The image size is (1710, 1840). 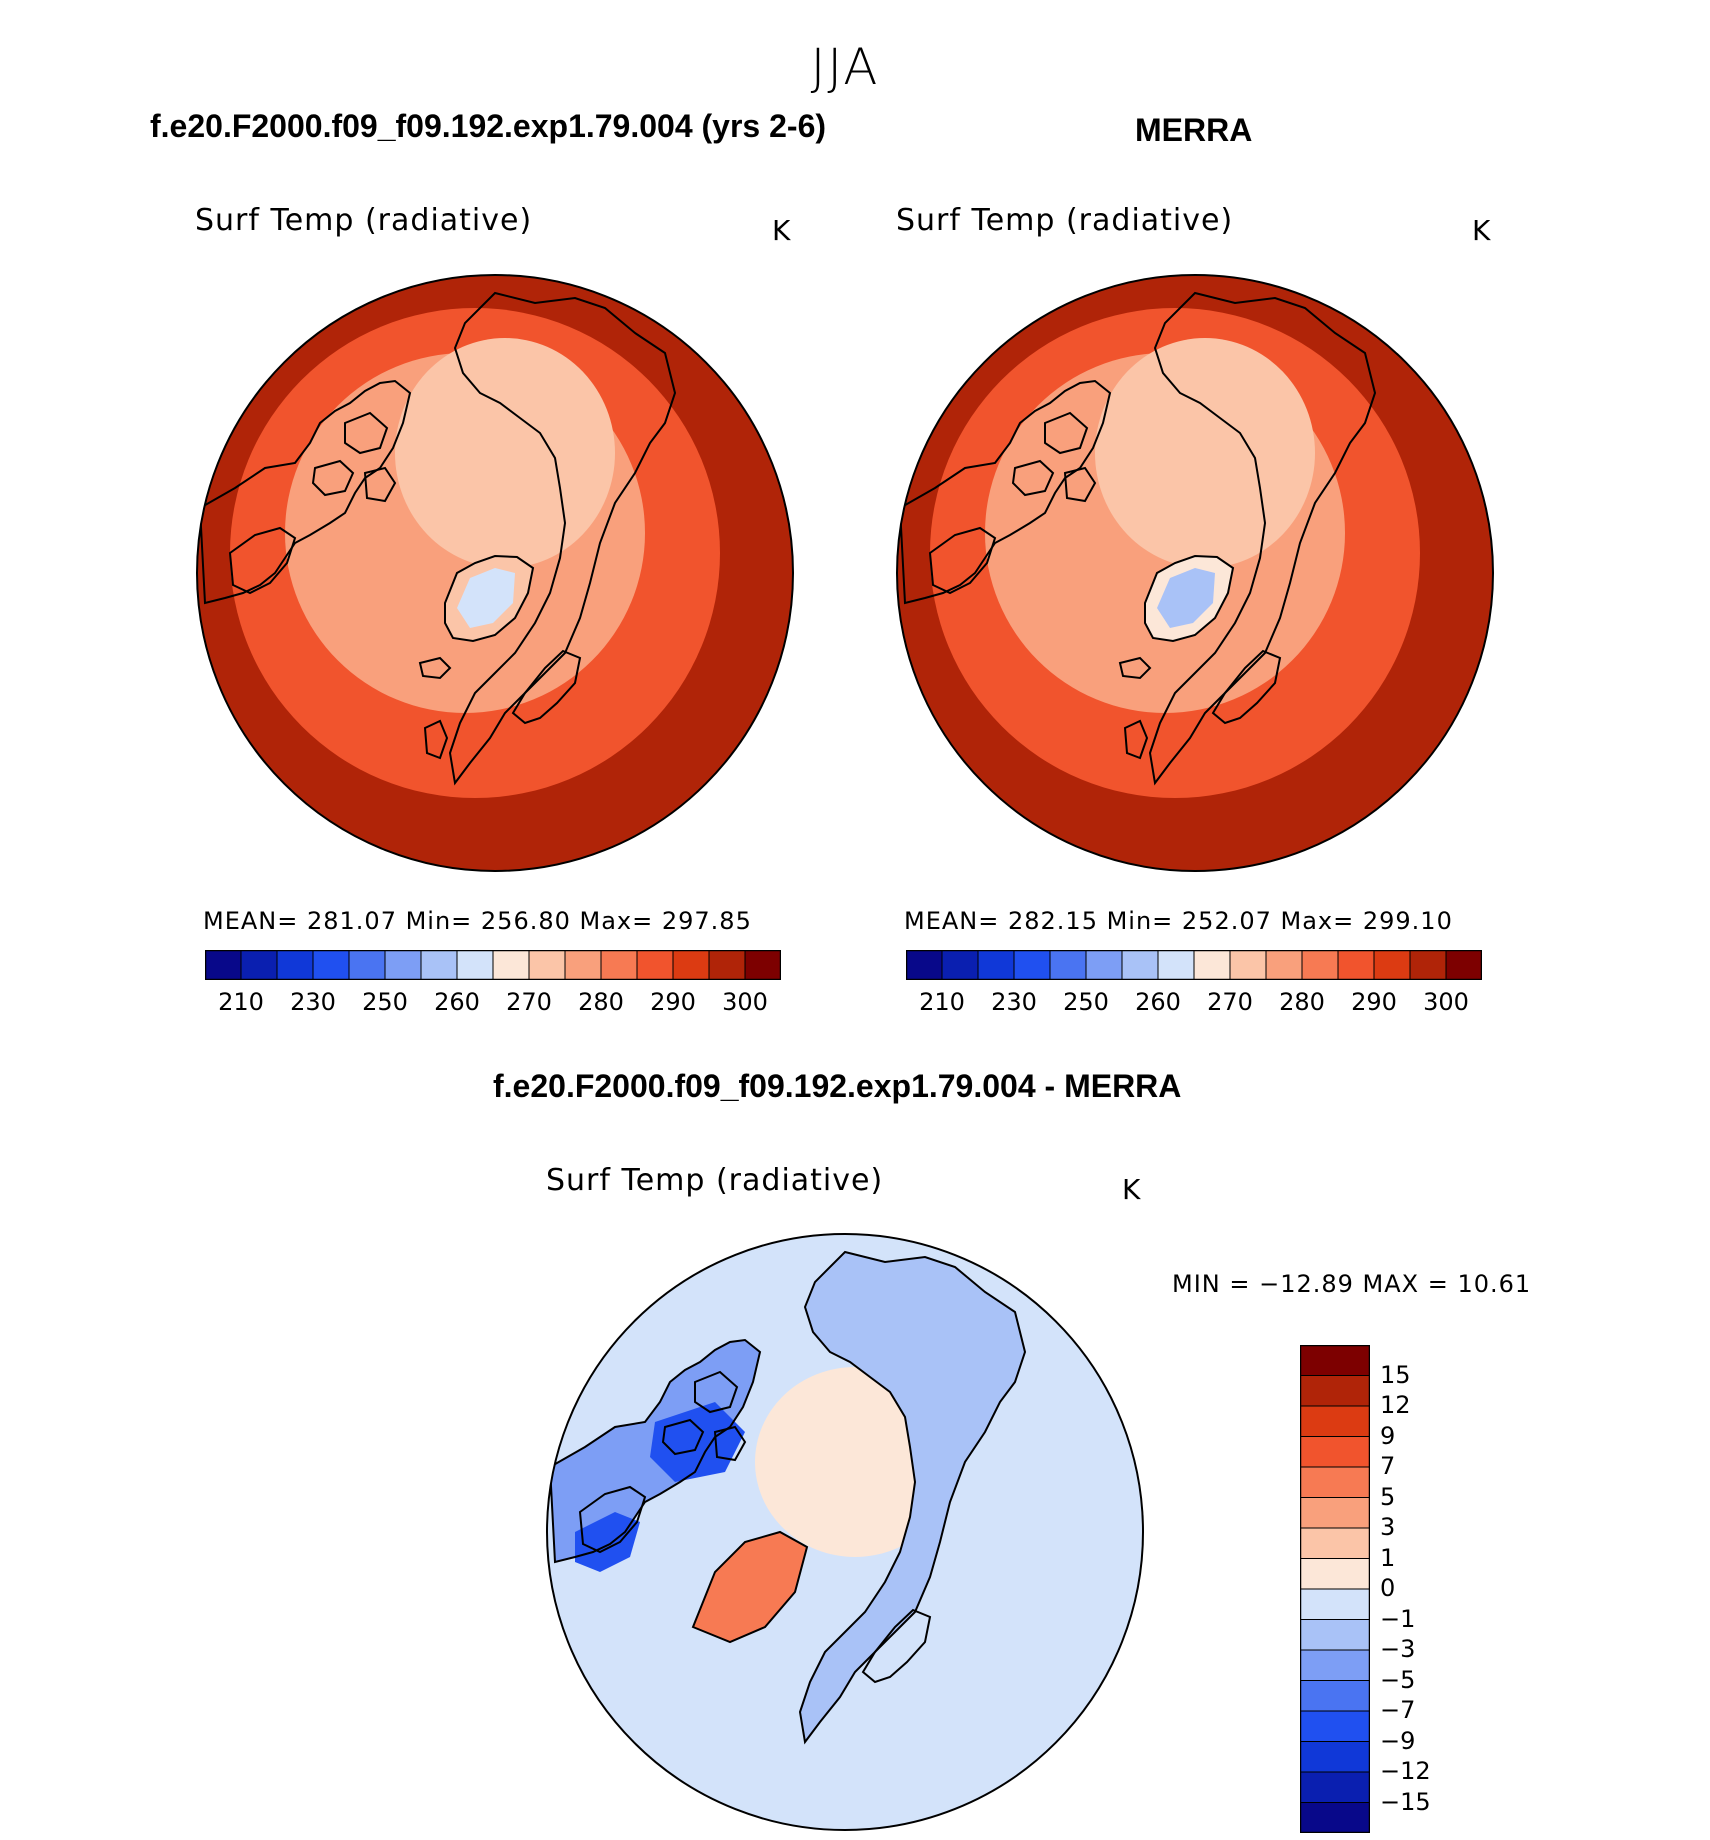 I want to click on eurasia-diff-field, so click(x=912, y=1497).